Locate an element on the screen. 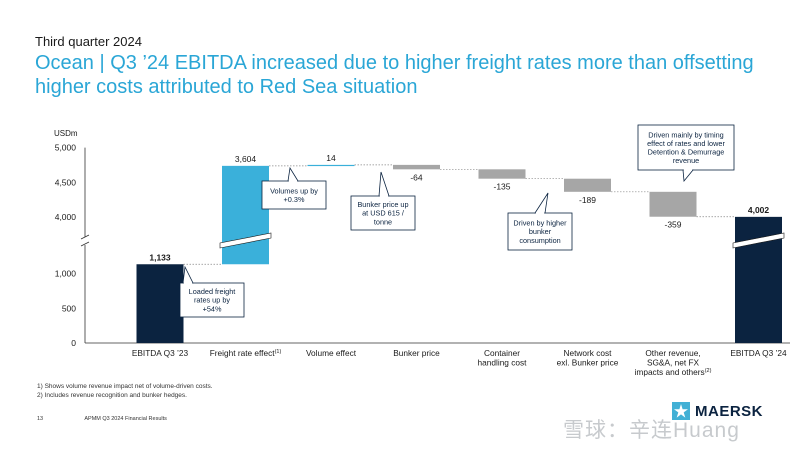 This screenshot has width=800, height=452. y-tick-label: 4,500 is located at coordinates (66, 182).